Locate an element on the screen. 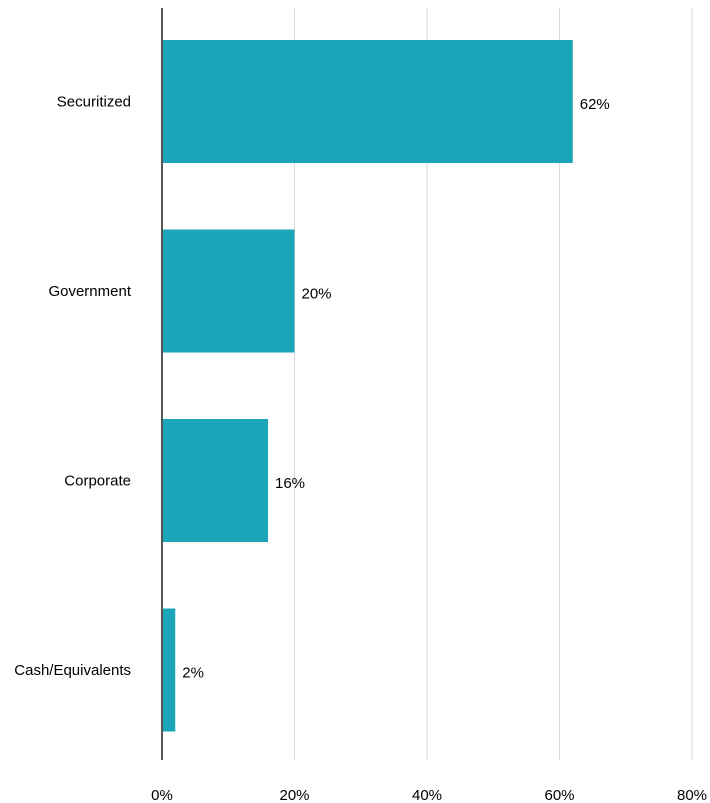 Image resolution: width=710 pixels, height=803 pixels. x-tick-label: 80% is located at coordinates (692, 795).